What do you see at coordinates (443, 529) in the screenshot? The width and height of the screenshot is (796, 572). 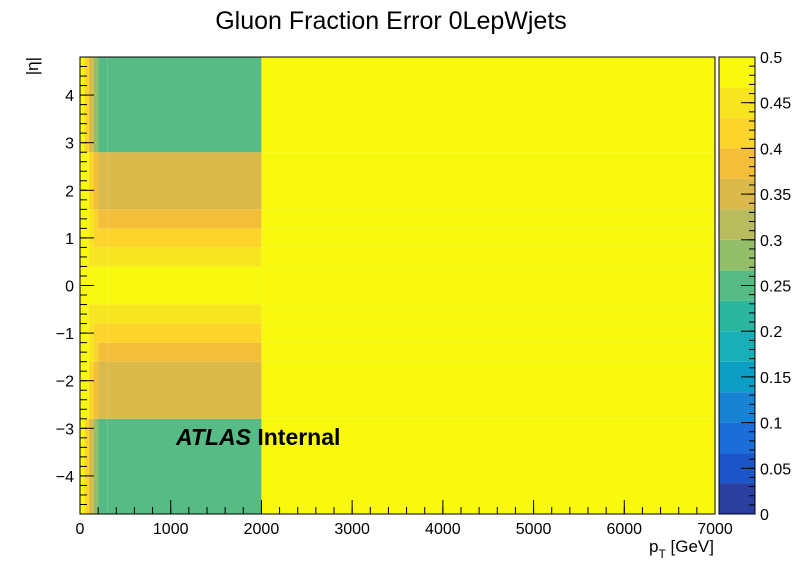 I see `x-tick-label: 4000` at bounding box center [443, 529].